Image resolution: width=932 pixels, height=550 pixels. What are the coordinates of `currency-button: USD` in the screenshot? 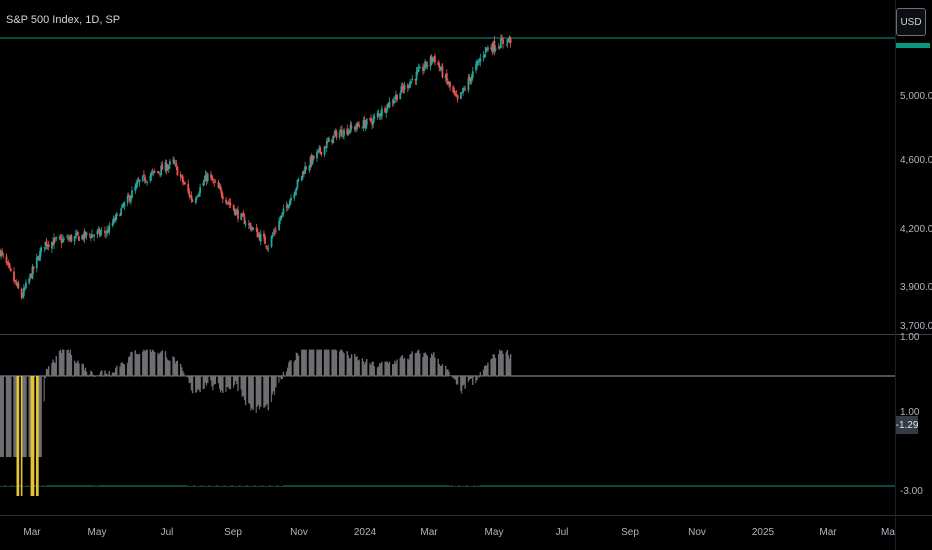 It's located at (911, 22).